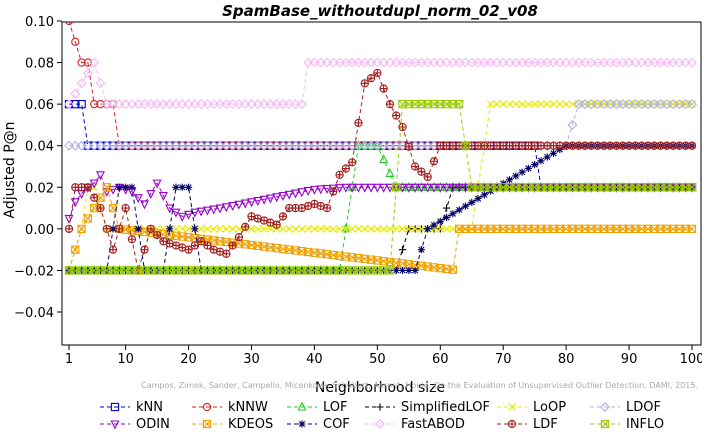 The height and width of the screenshot is (438, 702). I want to click on legend-item-knnw: kNNW, so click(230, 407).